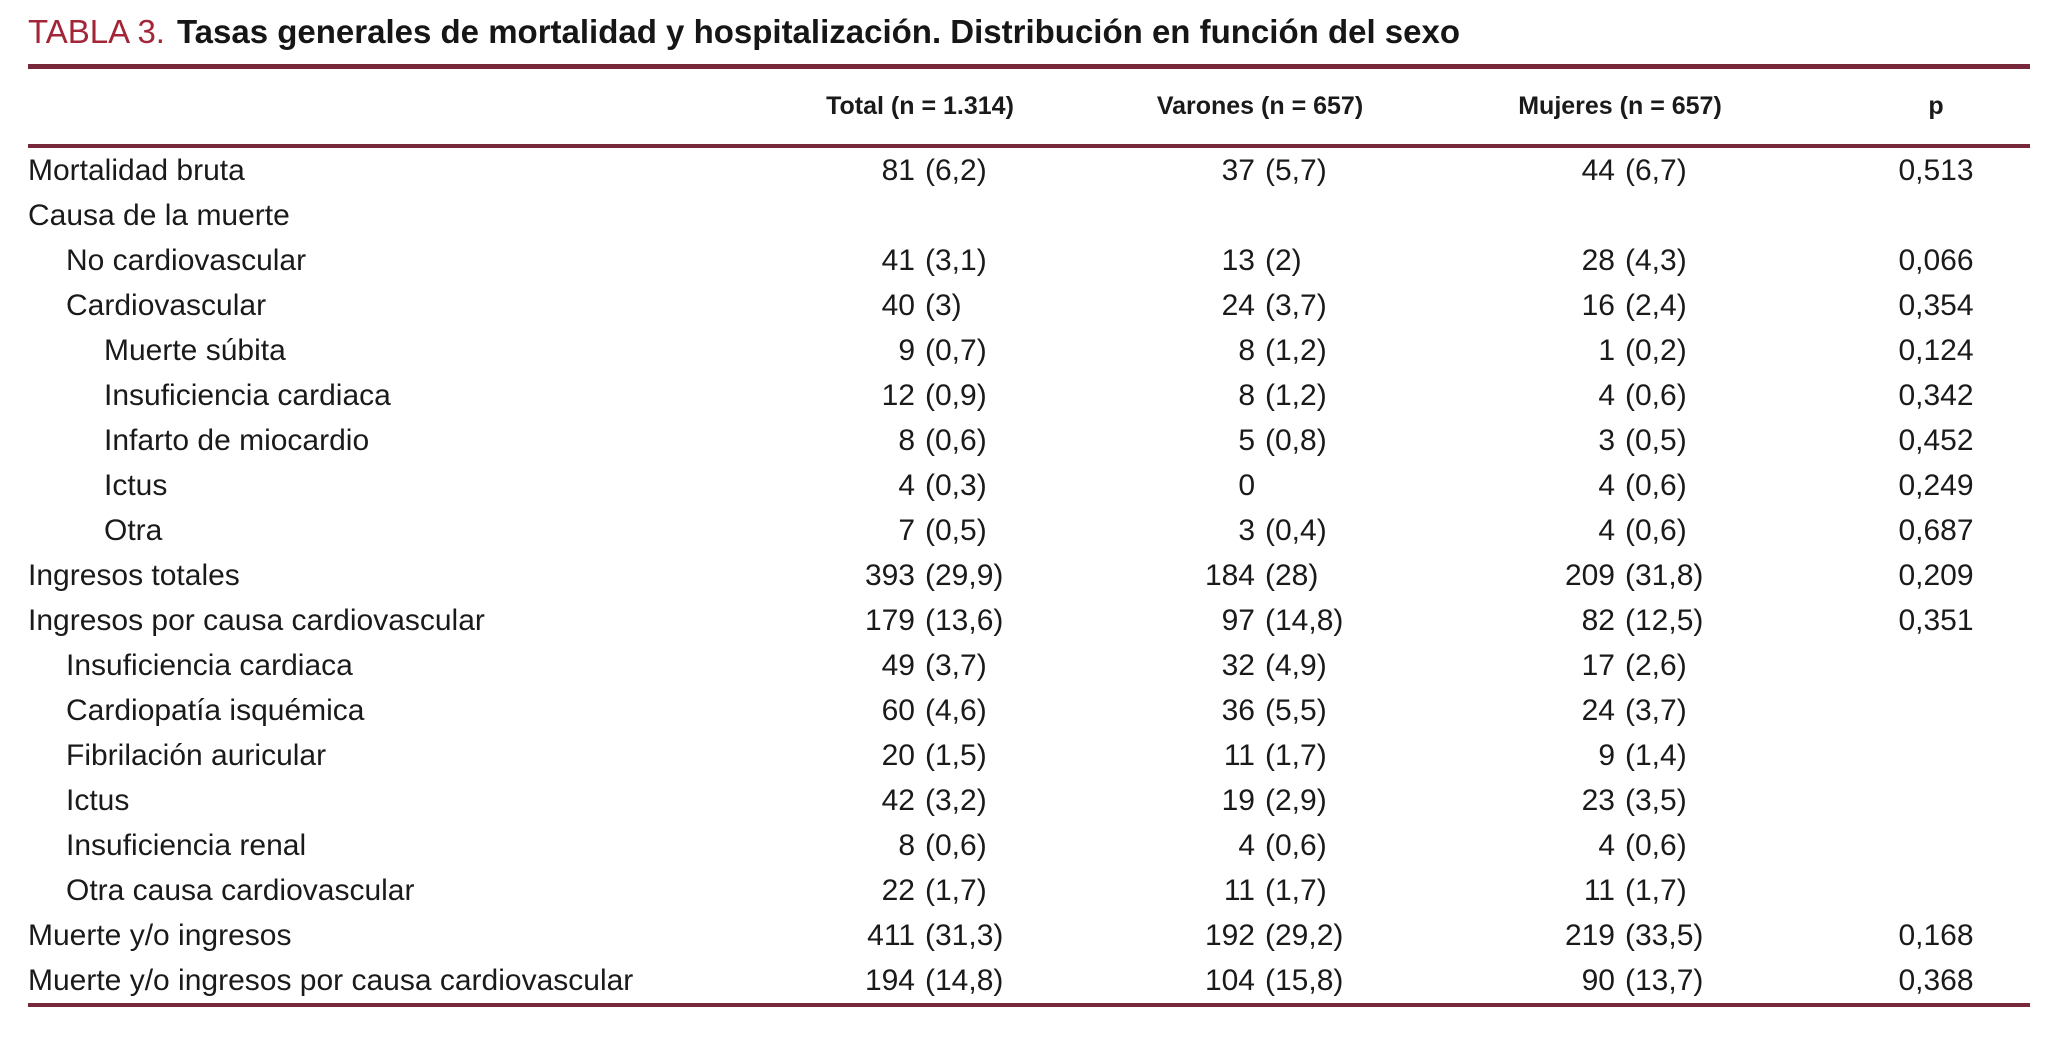 The height and width of the screenshot is (1037, 2058). I want to click on cell-count: 60, so click(898, 710).